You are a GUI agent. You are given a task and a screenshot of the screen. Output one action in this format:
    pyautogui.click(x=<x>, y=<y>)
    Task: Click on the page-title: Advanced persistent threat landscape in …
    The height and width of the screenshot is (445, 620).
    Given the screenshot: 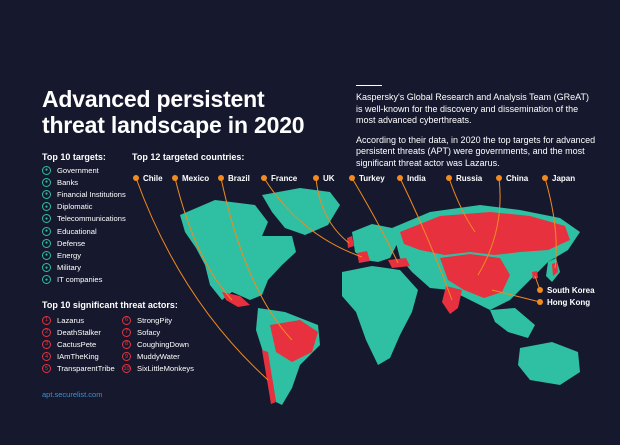 What is the action you would take?
    pyautogui.click(x=173, y=112)
    